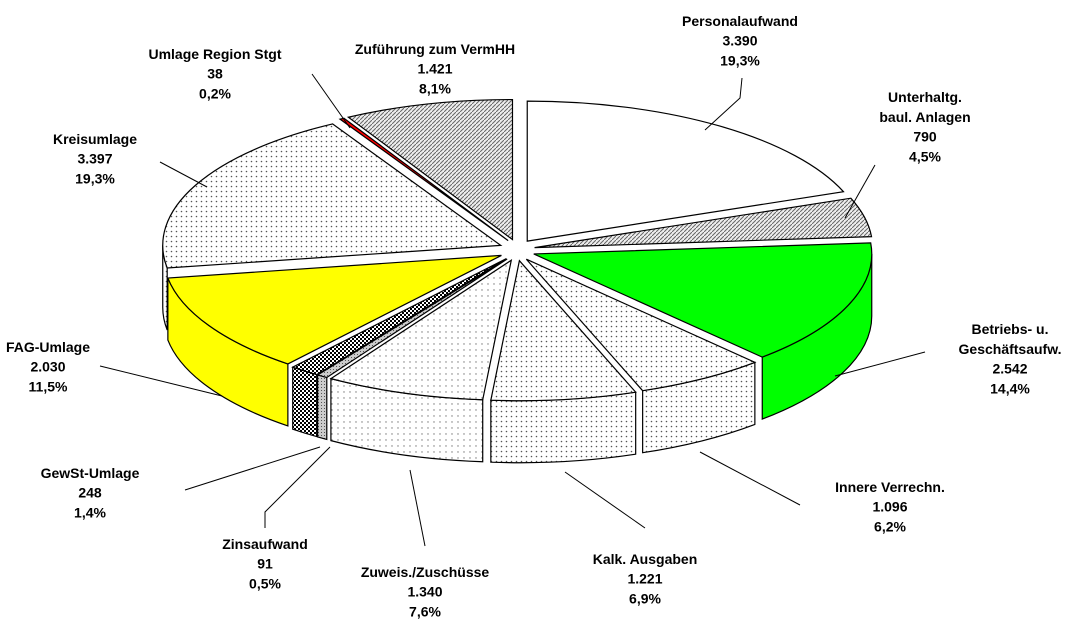 The image size is (1071, 626). What do you see at coordinates (214, 54) in the screenshot?
I see `category-label: Umlage Region Stgt` at bounding box center [214, 54].